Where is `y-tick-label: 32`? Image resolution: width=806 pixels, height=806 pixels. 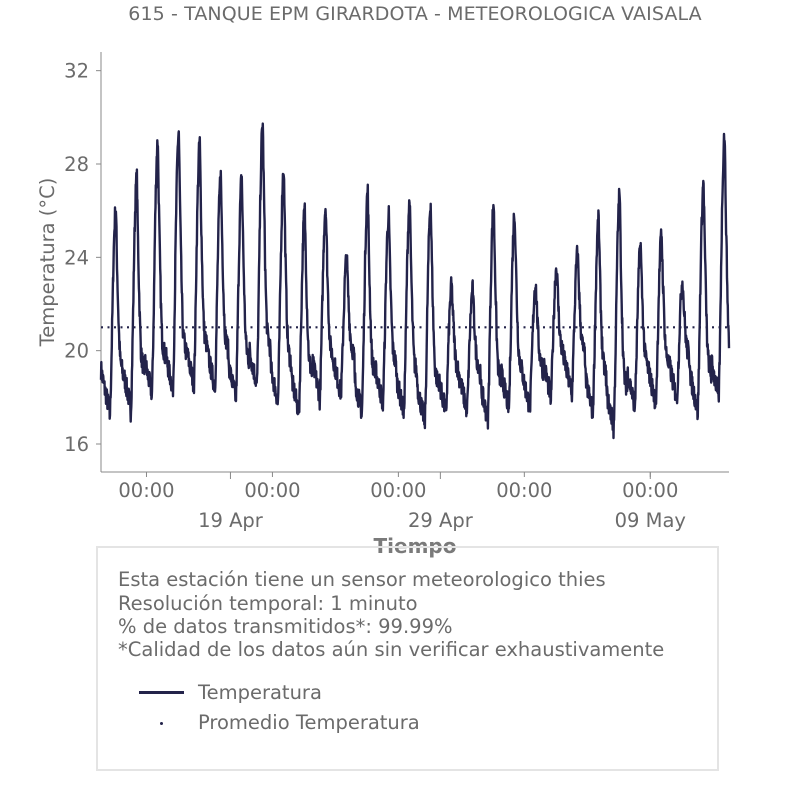 y-tick-label: 32 is located at coordinates (76, 71).